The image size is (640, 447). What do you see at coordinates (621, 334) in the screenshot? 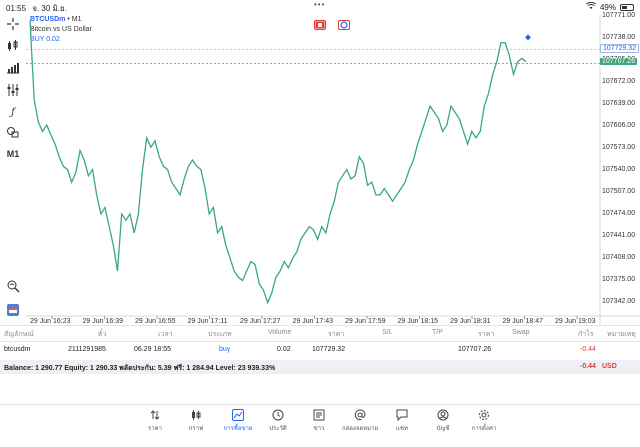
I see `col-comment: หมายเหตุ` at bounding box center [621, 334].